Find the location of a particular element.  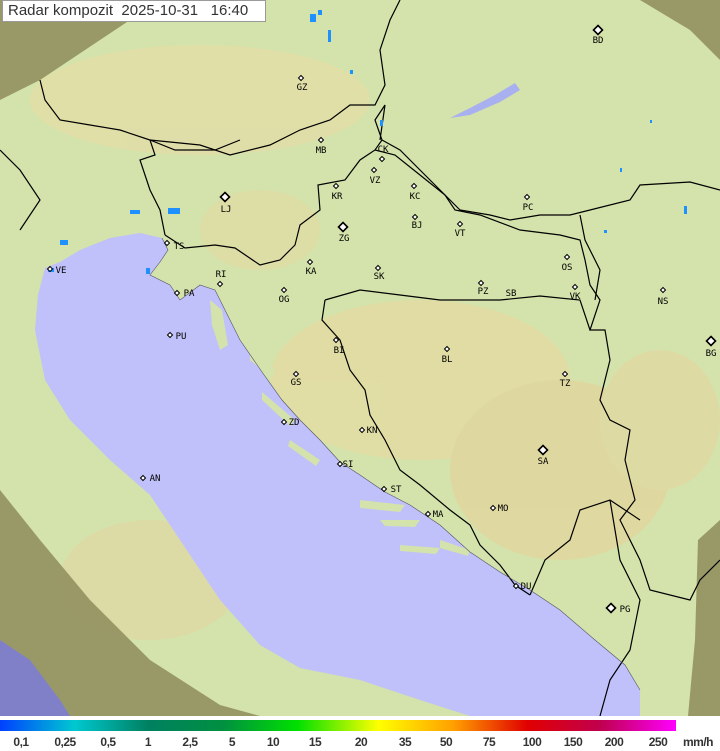

legend-label: 0,25 is located at coordinates (65, 742).